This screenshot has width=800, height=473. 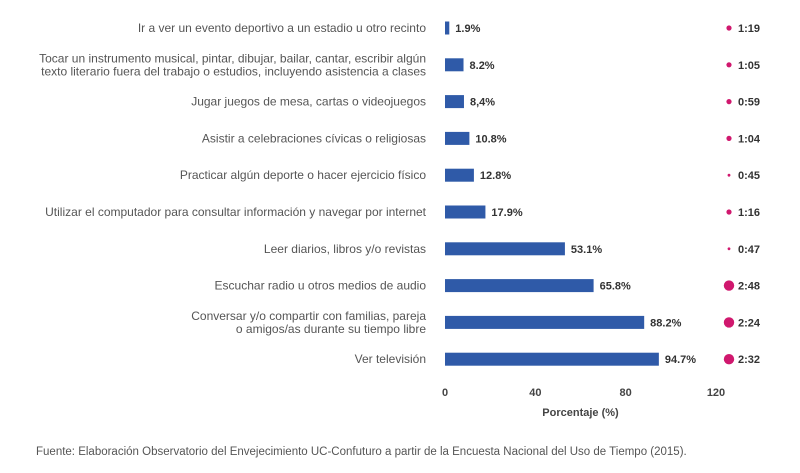 What do you see at coordinates (749, 194) in the screenshot?
I see `time-labels: 1:19 1:05 0:59 1:04 0:45 1:16 0:47 2:48 2:24 2:32` at bounding box center [749, 194].